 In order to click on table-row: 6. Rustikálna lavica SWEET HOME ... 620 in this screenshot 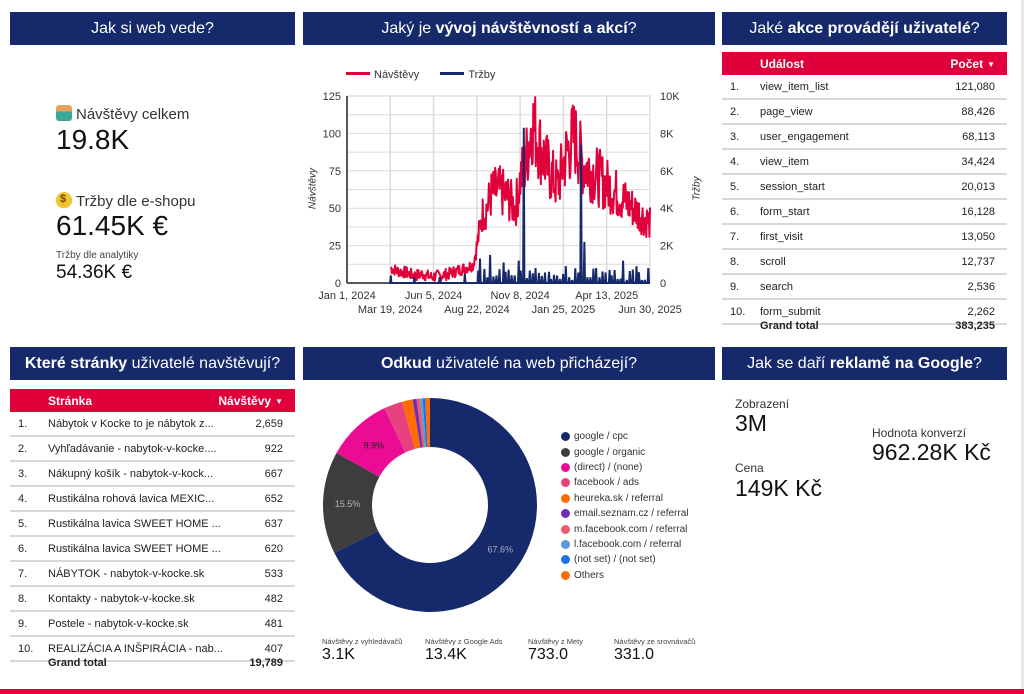, I will do `click(152, 549)`.